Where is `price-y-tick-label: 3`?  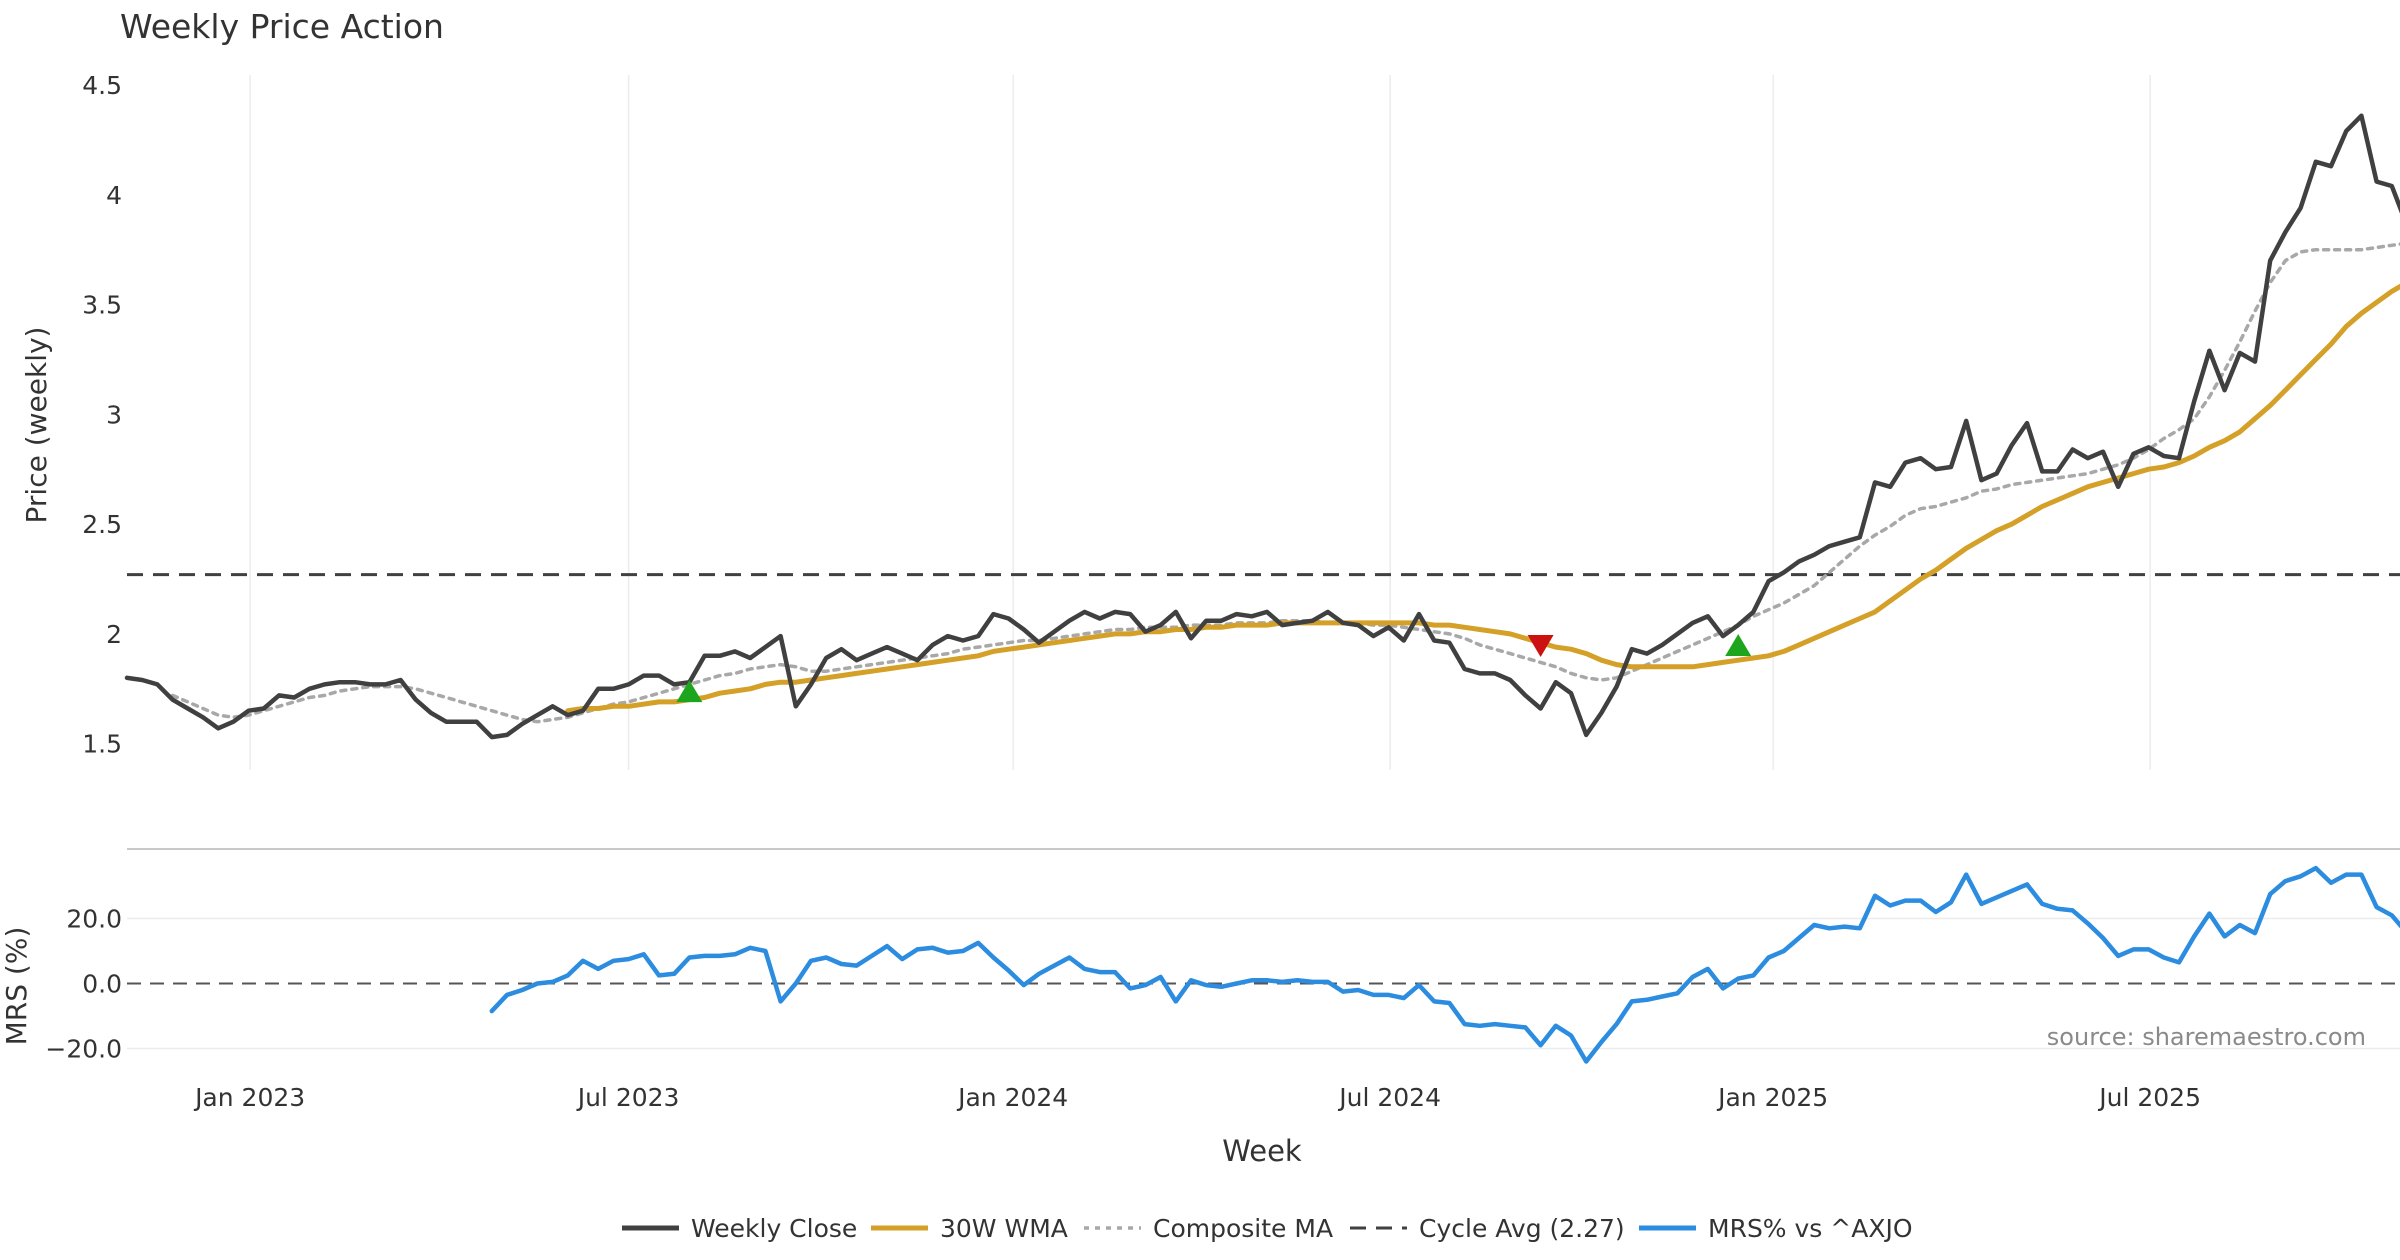
price-y-tick-label: 3 is located at coordinates (114, 414).